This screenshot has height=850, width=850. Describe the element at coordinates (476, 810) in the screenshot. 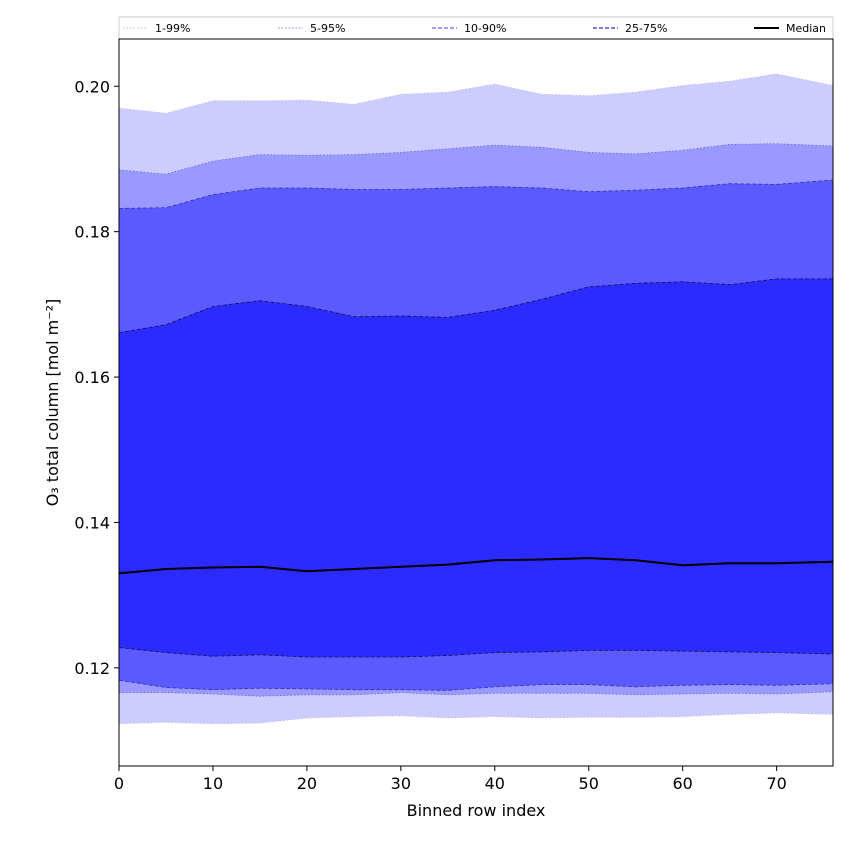

I see `x-axis-label: Binned row index` at that location.